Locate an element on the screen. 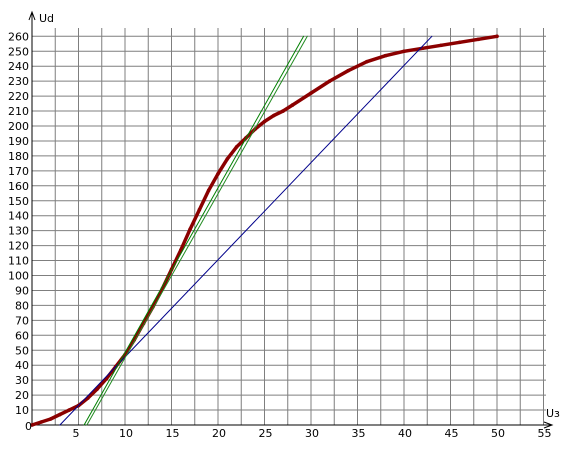 The image size is (576, 455). y-tick-label: 20 is located at coordinates (22, 395).